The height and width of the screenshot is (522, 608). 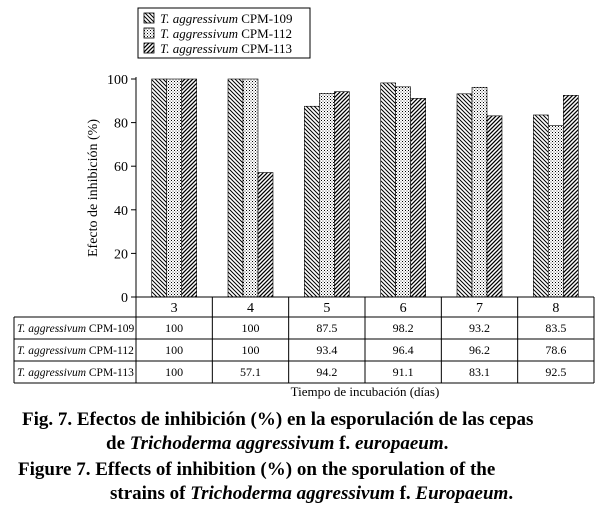 What do you see at coordinates (511, 493) in the screenshot?
I see `caption-en-line2-post: .` at bounding box center [511, 493].